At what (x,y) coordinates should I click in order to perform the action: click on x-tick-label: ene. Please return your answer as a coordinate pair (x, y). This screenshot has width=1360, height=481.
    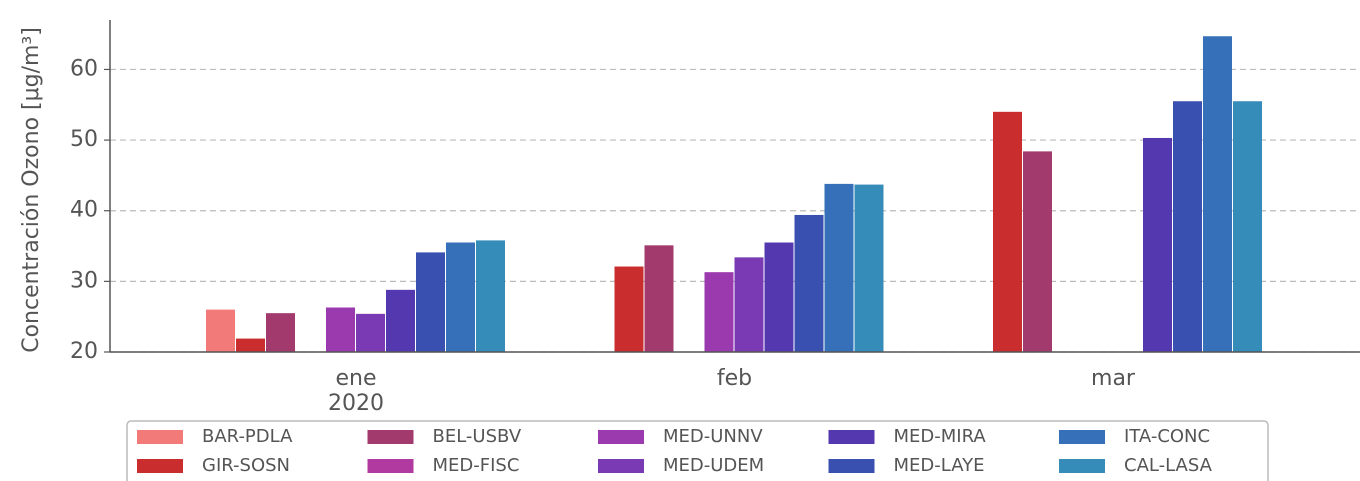
    Looking at the image, I should click on (355, 378).